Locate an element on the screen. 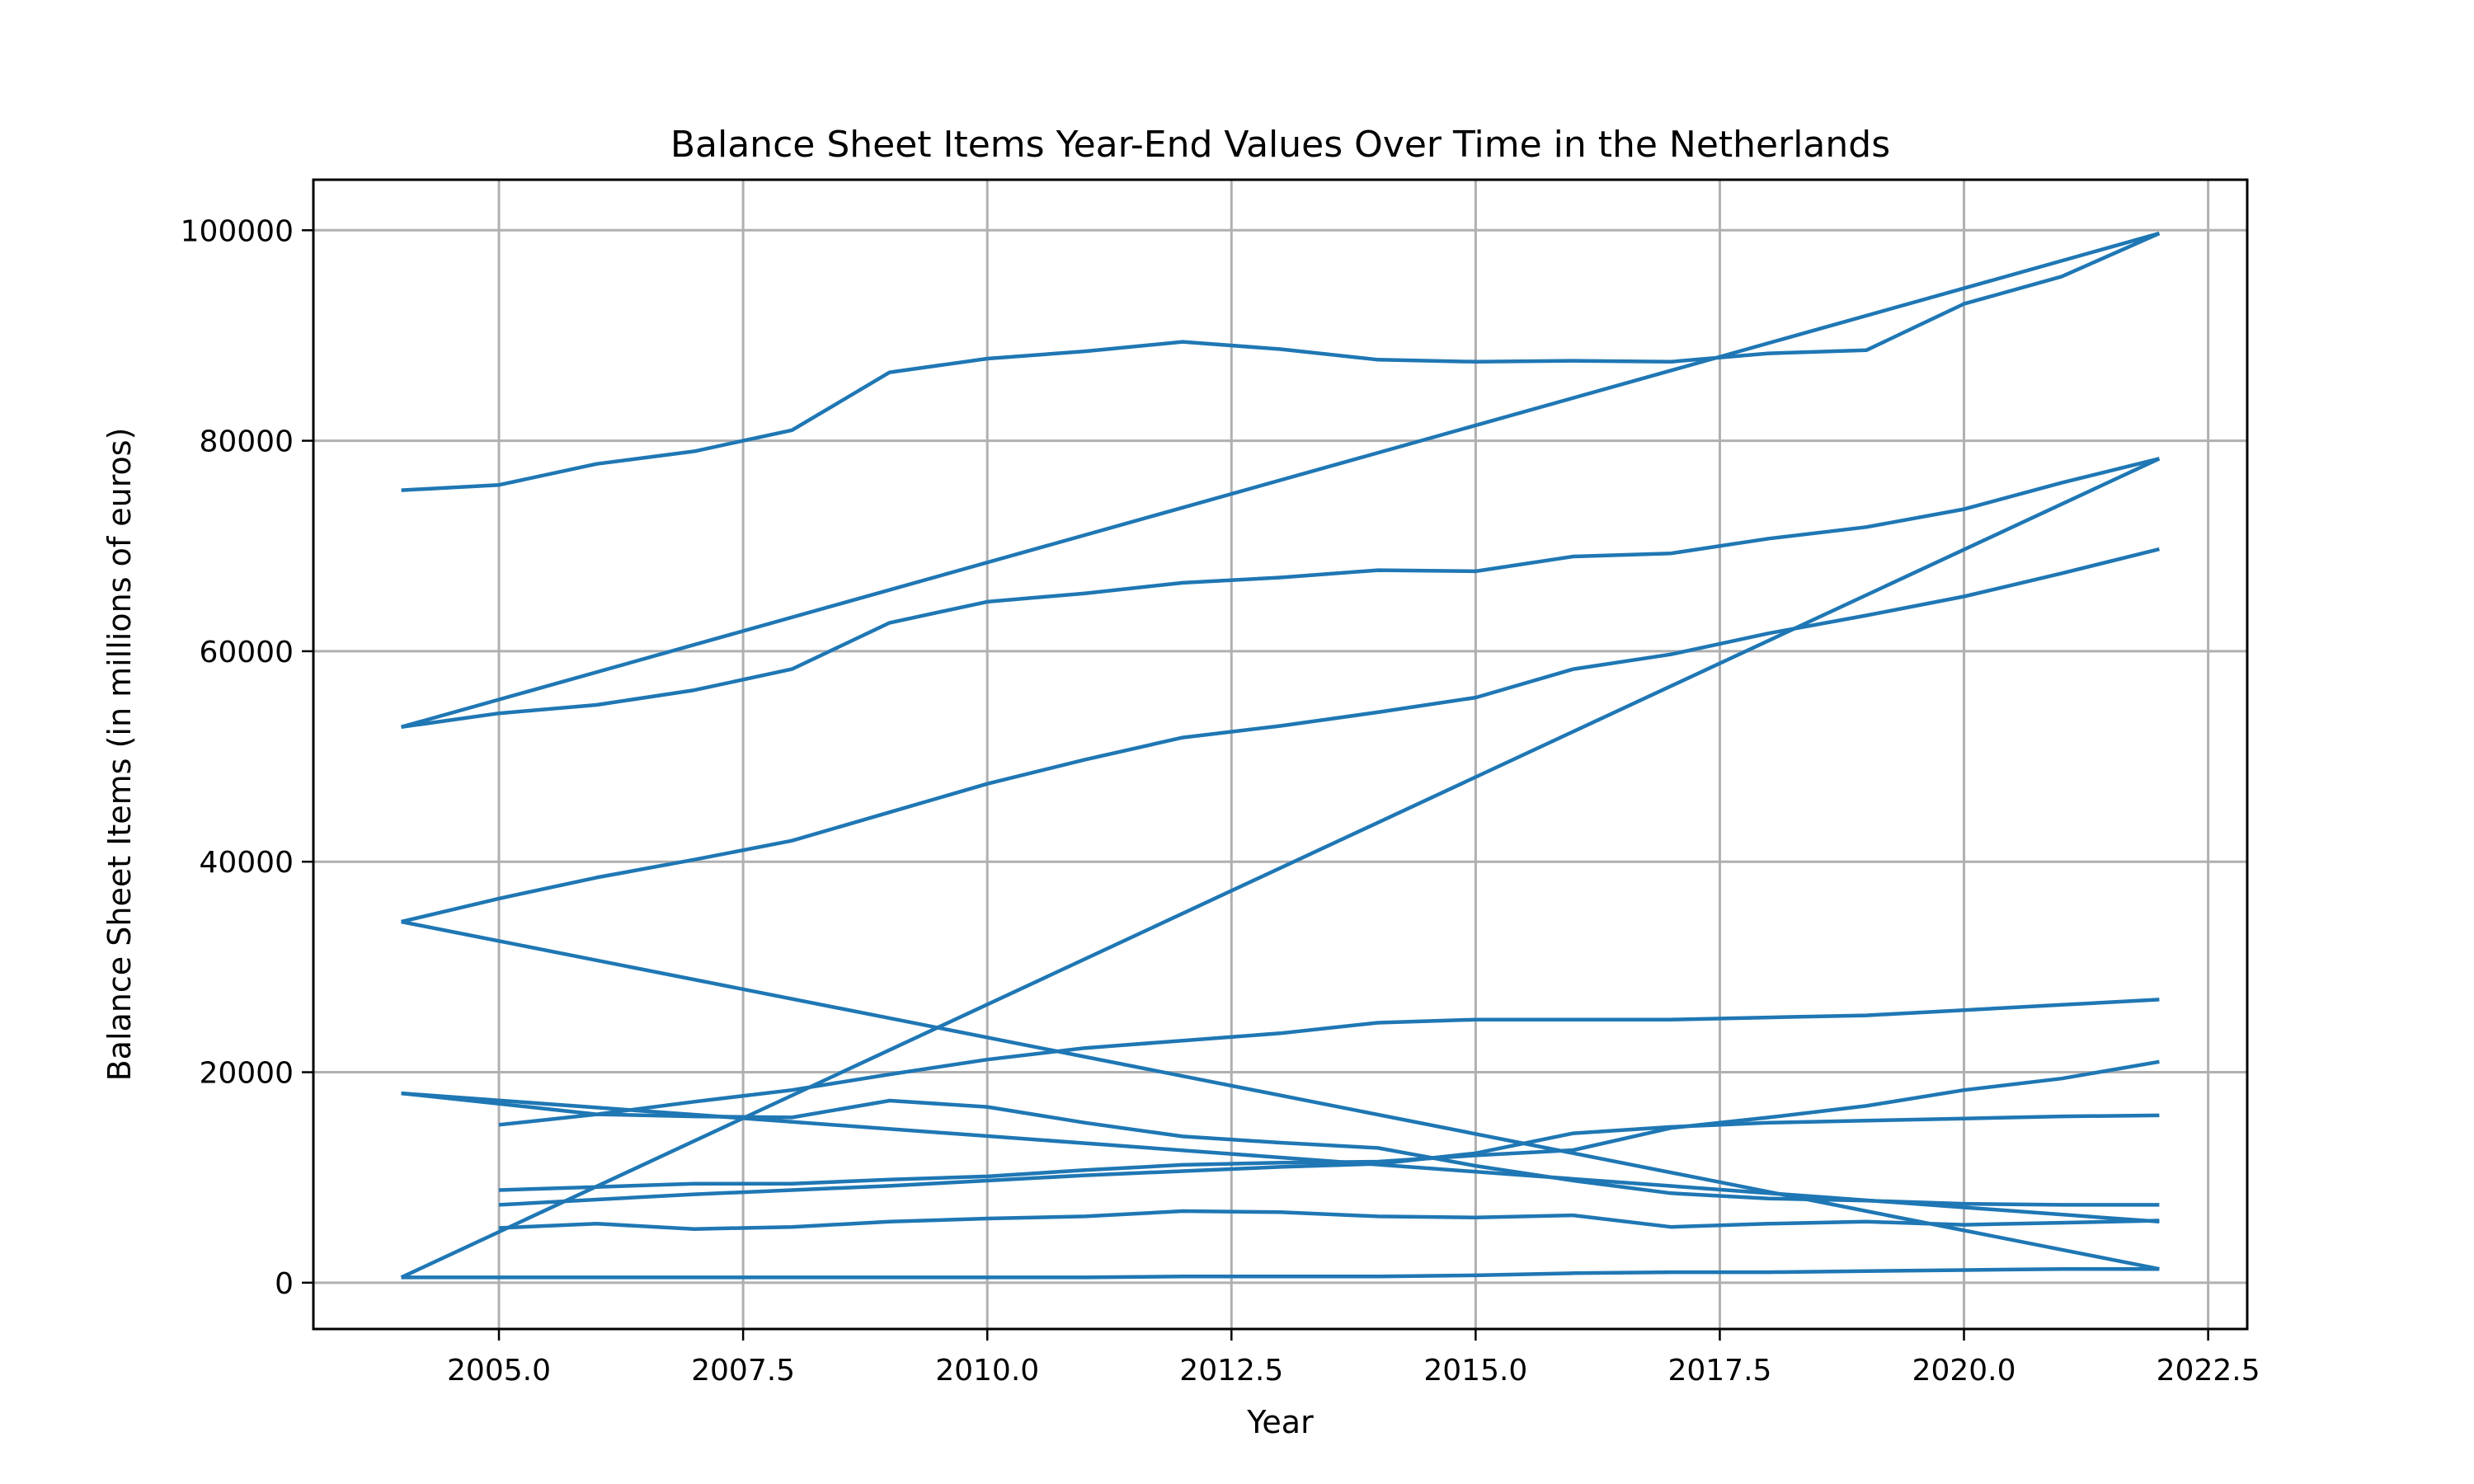  y-tick-label: 20000 is located at coordinates (246, 1074).